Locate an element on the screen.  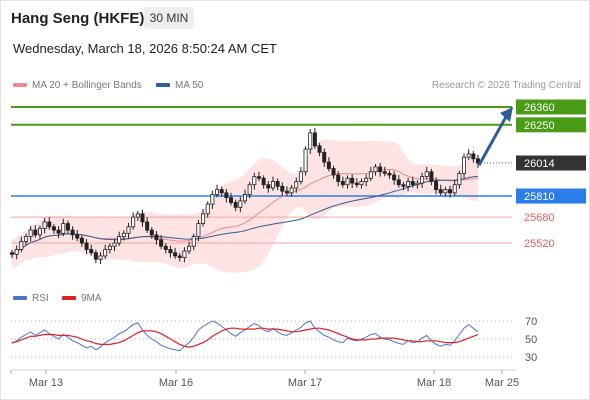
x-tick-label: Mar 25 is located at coordinates (502, 383).